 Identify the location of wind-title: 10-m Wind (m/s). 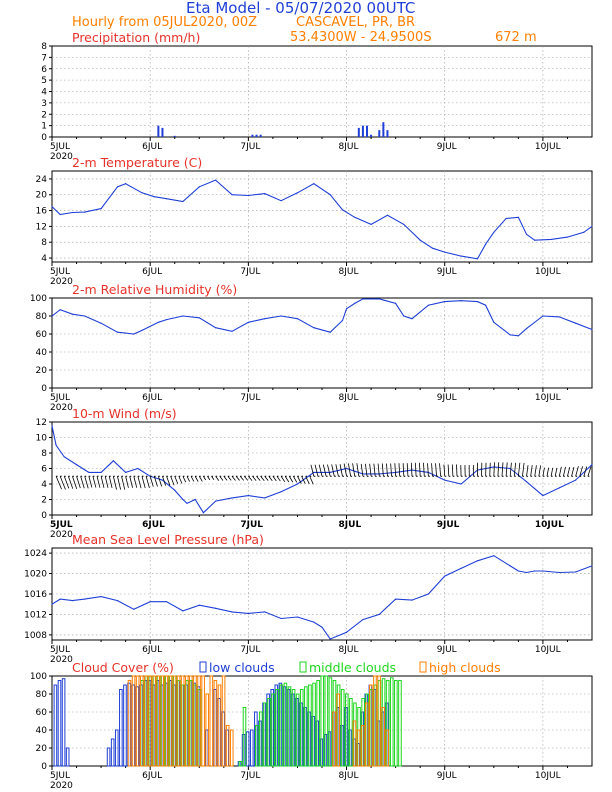
(124, 413).